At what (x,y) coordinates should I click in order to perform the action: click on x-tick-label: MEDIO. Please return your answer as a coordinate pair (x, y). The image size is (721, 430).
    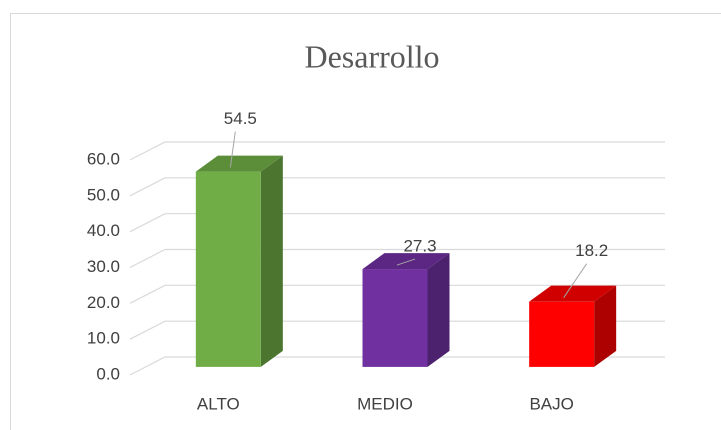
    Looking at the image, I should click on (385, 403).